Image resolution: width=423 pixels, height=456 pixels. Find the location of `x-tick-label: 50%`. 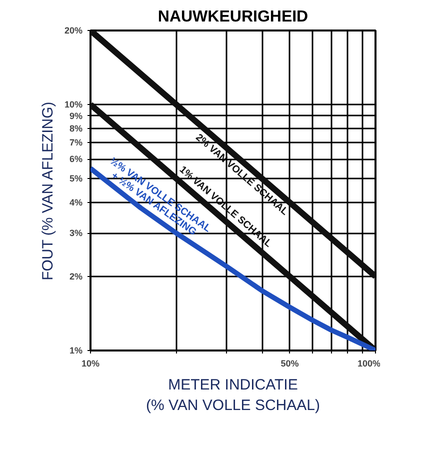

x-tick-label: 50% is located at coordinates (289, 363).